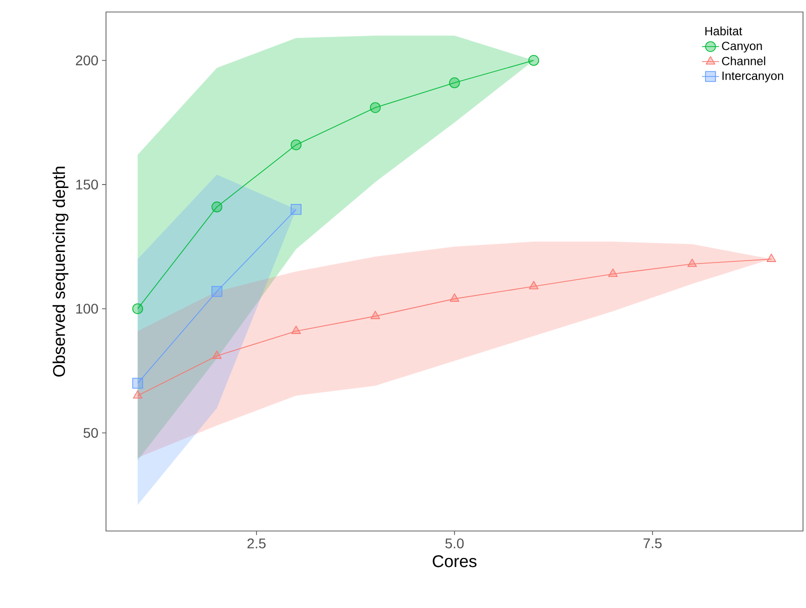 This screenshot has width=806, height=608. Describe the element at coordinates (87, 309) in the screenshot. I see `y-tick-label: 100` at that location.